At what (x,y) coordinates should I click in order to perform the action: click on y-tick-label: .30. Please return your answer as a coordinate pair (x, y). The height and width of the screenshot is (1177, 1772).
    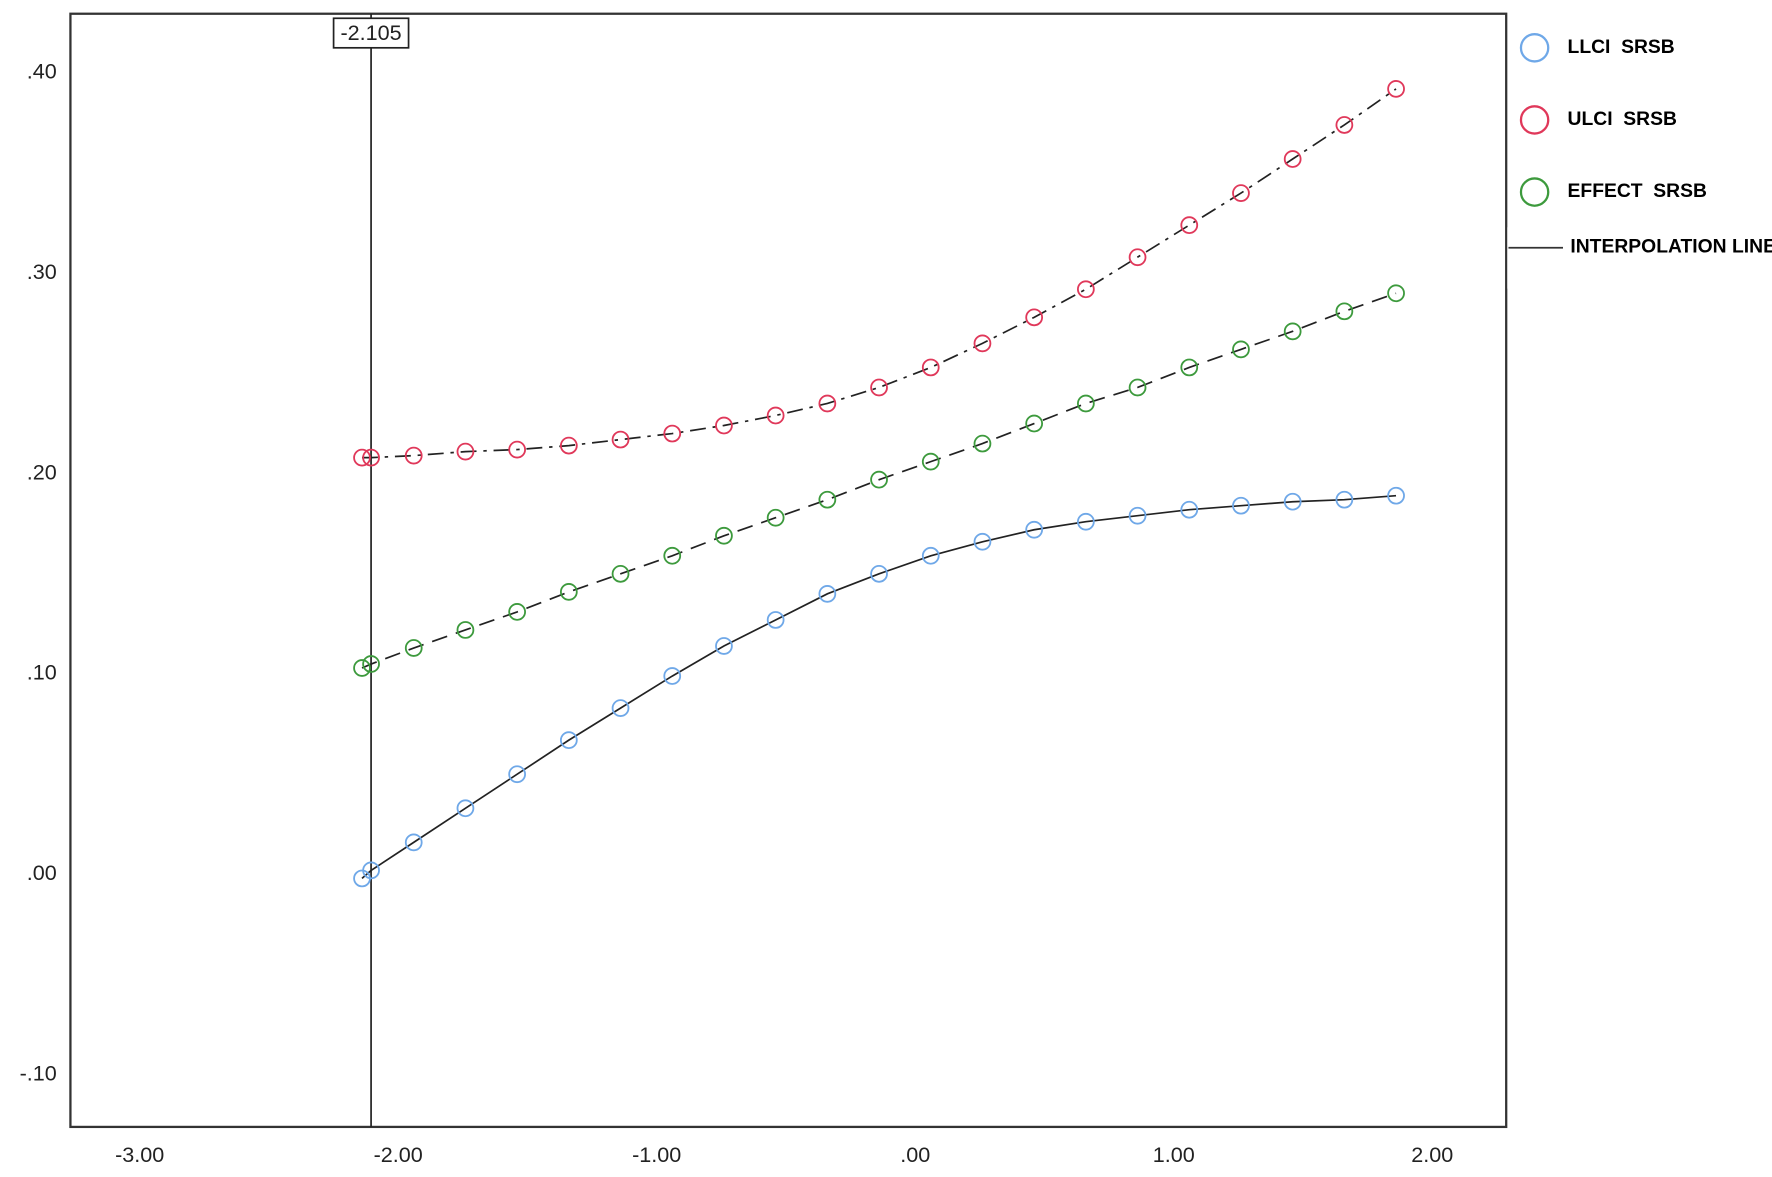
    Looking at the image, I should click on (42, 271).